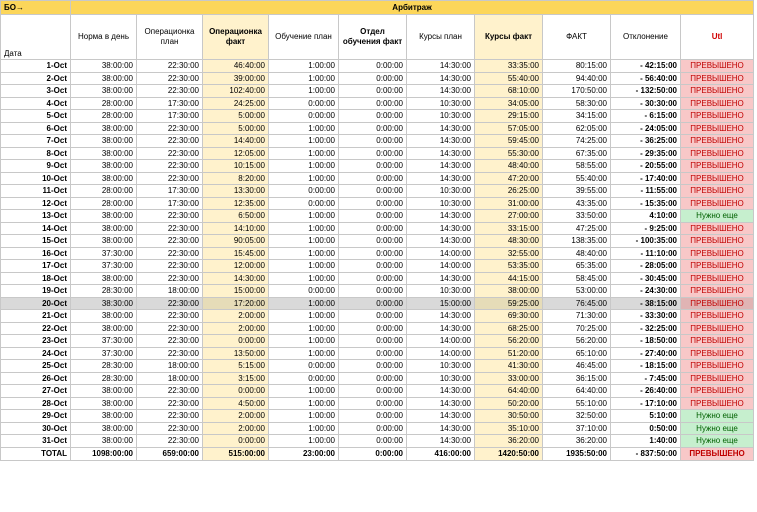  Describe the element at coordinates (576, 166) in the screenshot. I see `fact-cell: 58:55:00` at that location.